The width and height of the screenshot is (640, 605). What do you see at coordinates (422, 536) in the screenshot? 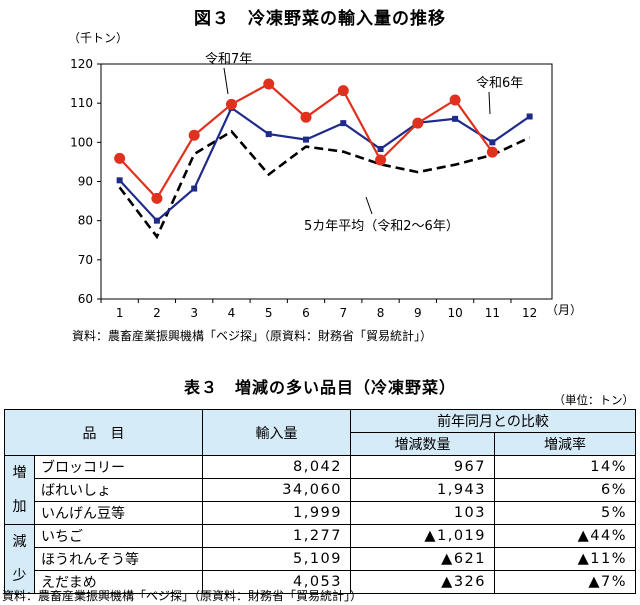
I see `change-qty-cell: ▲1,019` at bounding box center [422, 536].